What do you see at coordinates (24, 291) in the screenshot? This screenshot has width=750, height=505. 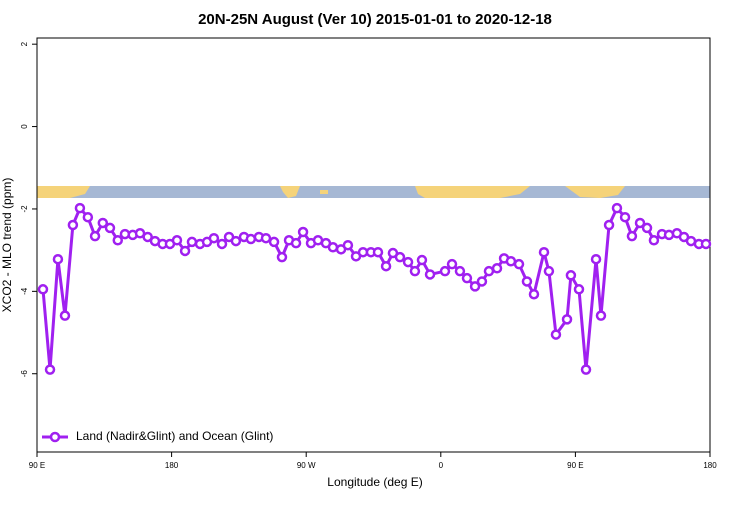 I see `y-tick-label: -4` at bounding box center [24, 291].